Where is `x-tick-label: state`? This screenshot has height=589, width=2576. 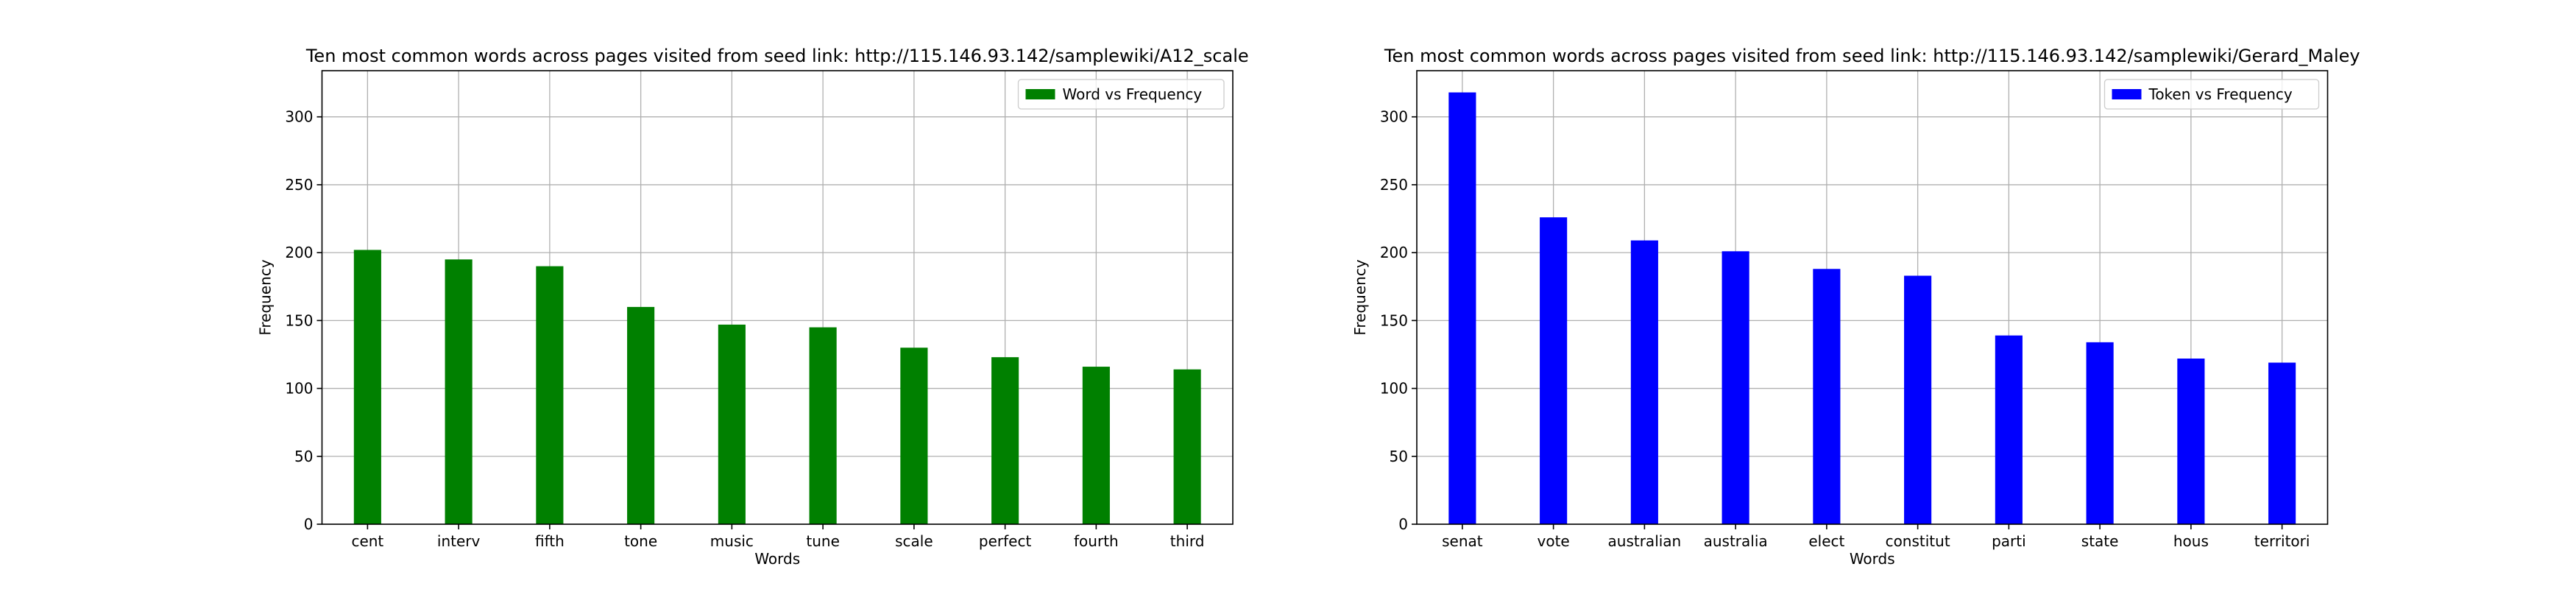
x-tick-label: state is located at coordinates (2100, 541).